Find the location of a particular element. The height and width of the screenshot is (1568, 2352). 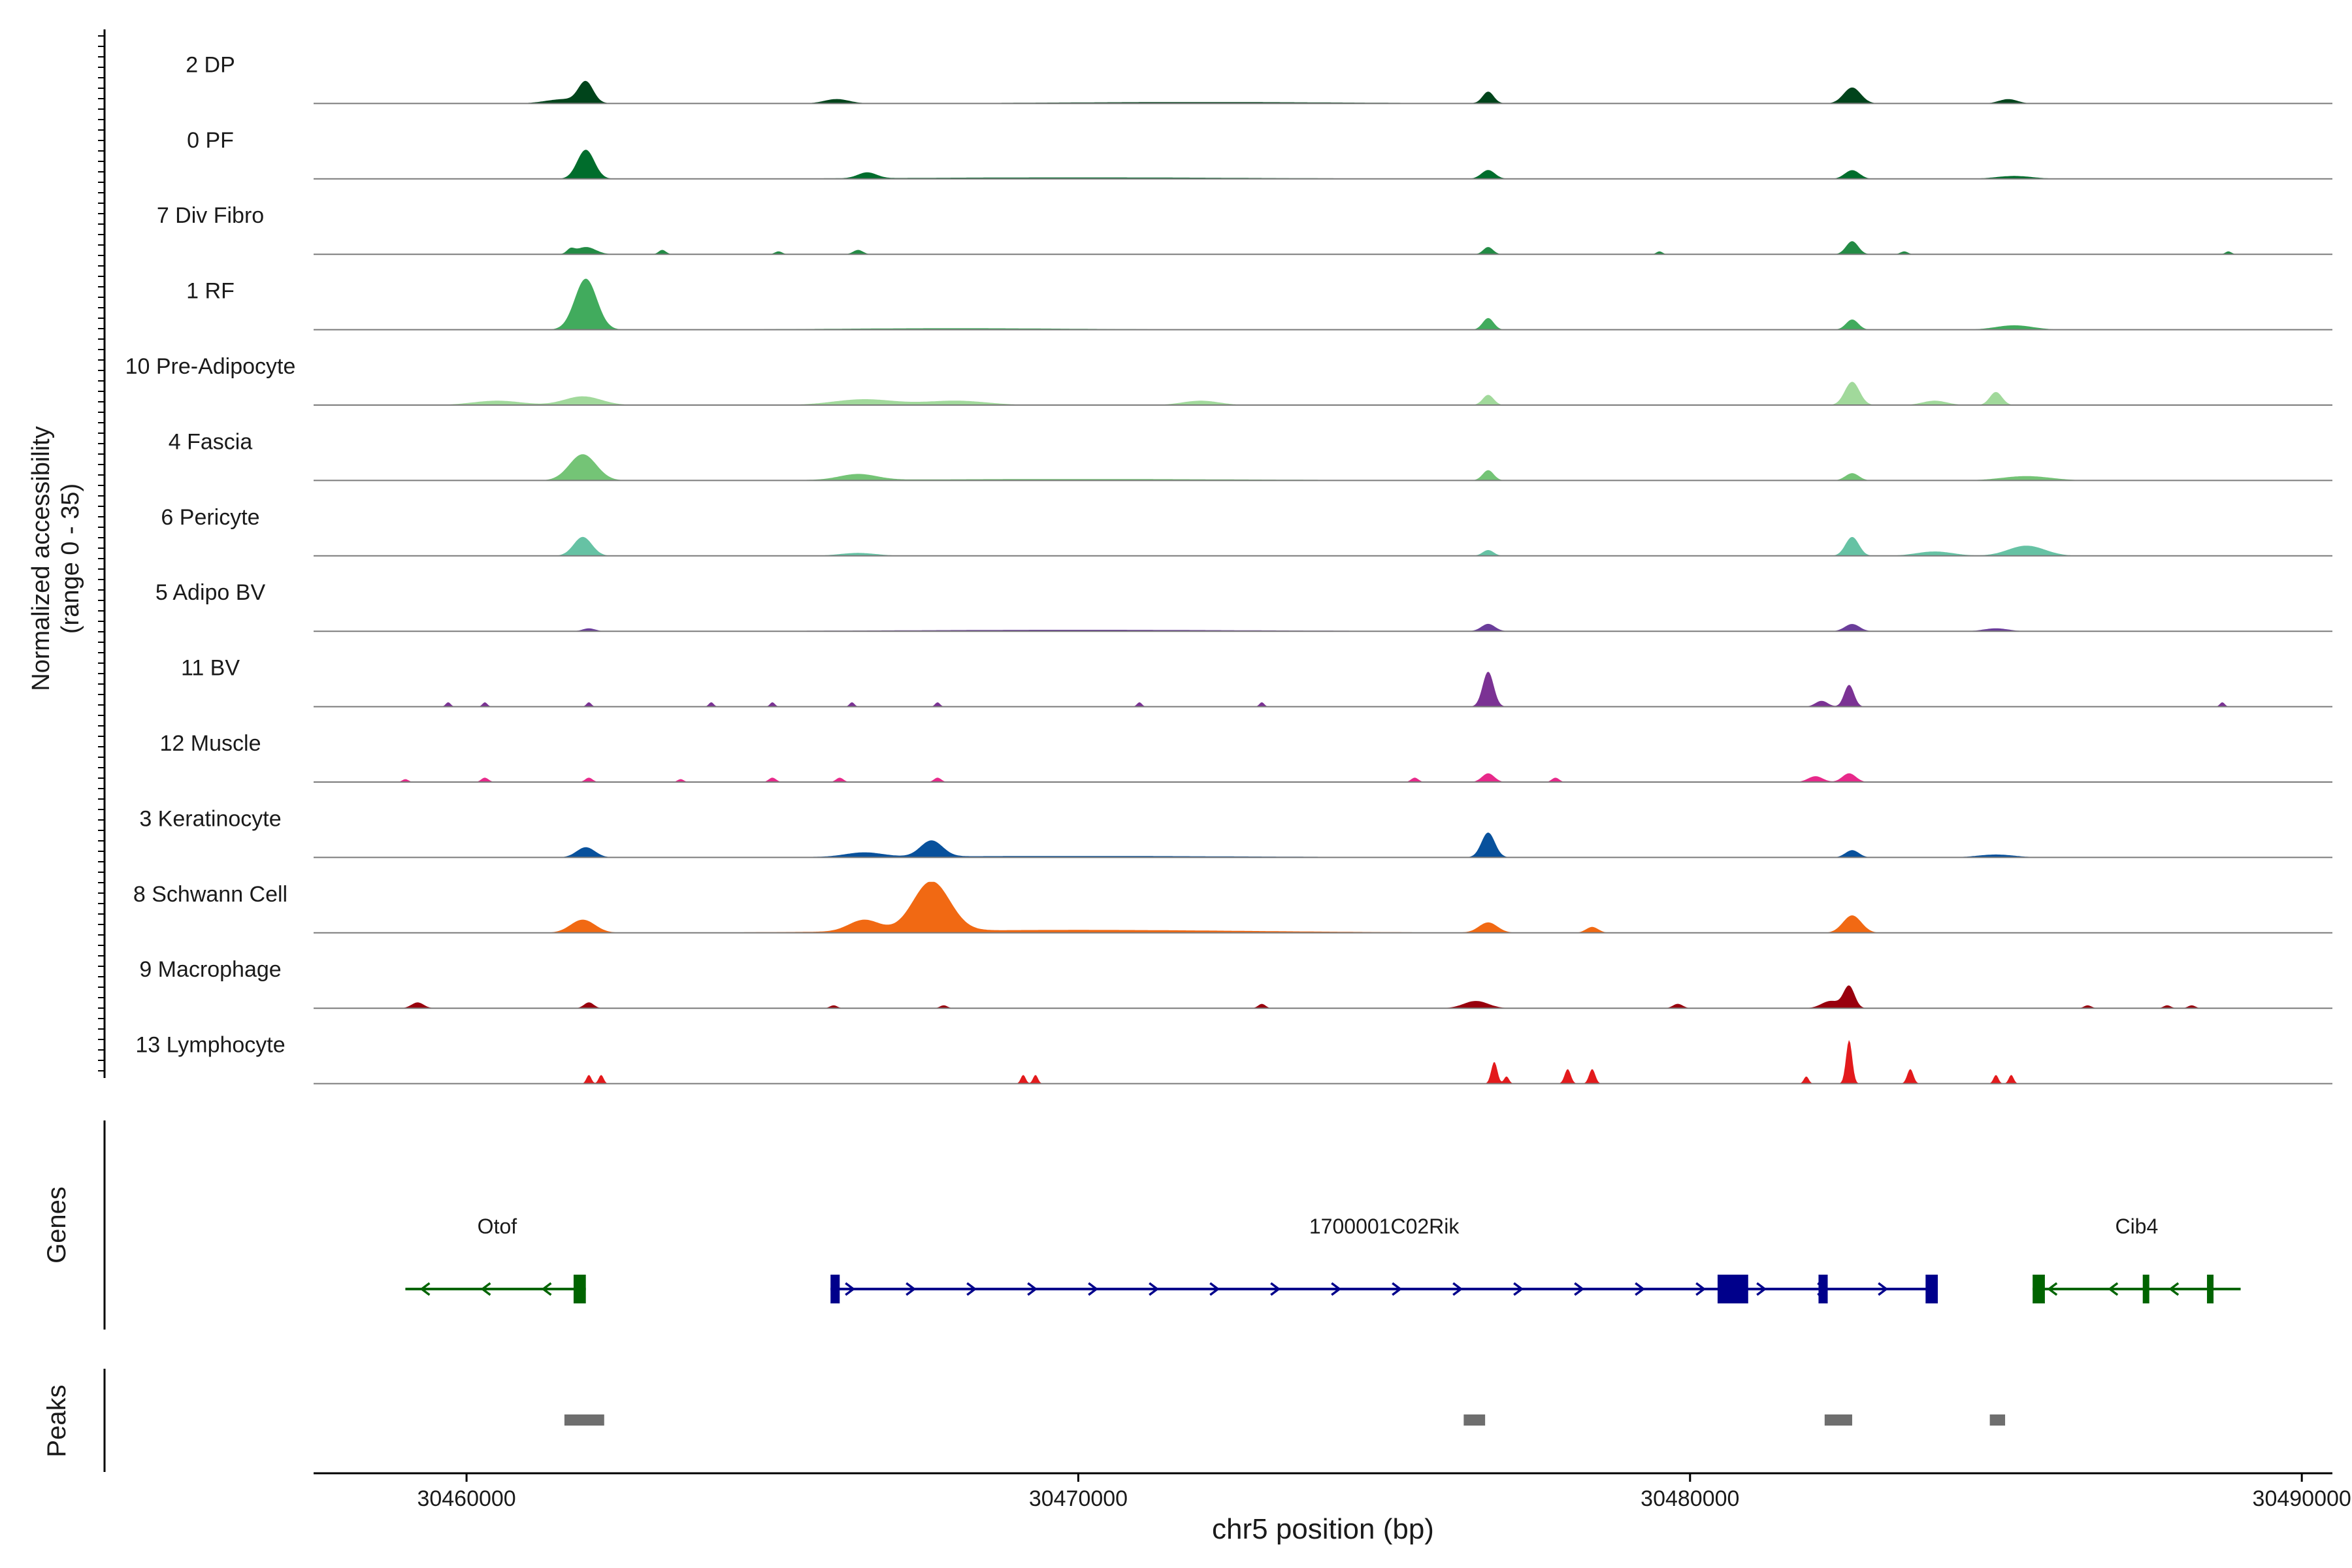

track-14: 13 Lymphocyte is located at coordinates (1233, 1059).